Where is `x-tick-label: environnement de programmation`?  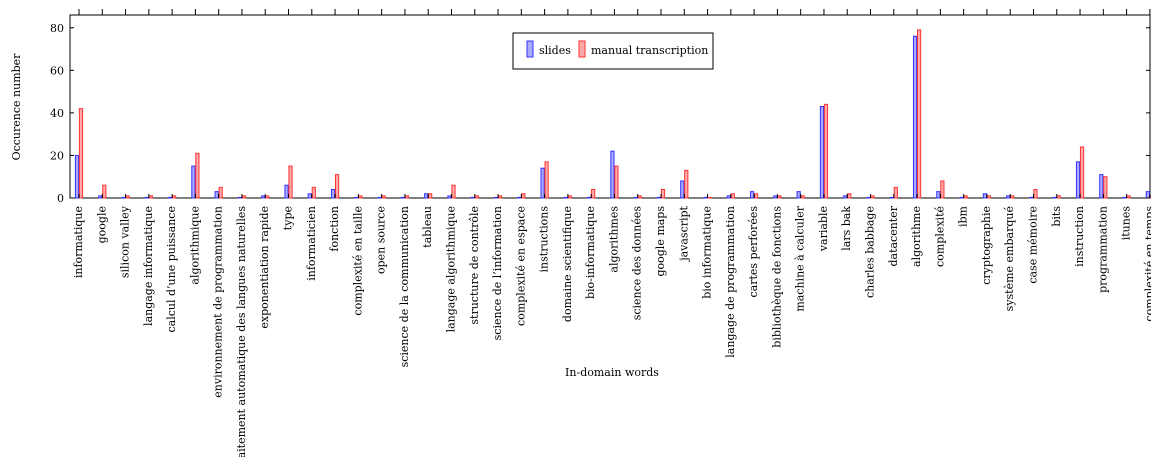 x-tick-label: environnement de programmation is located at coordinates (218, 302).